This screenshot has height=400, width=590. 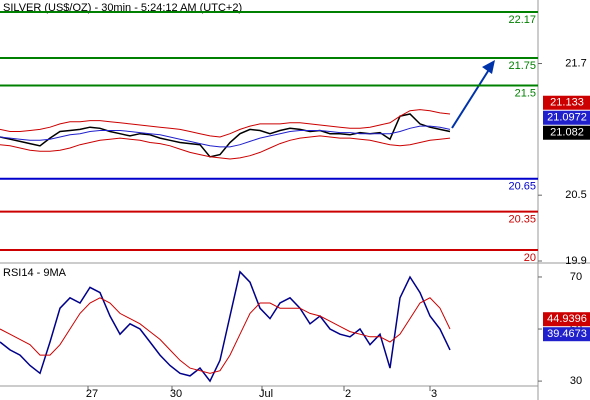 I want to click on price-tag-label: 21.082, so click(x=567, y=133).